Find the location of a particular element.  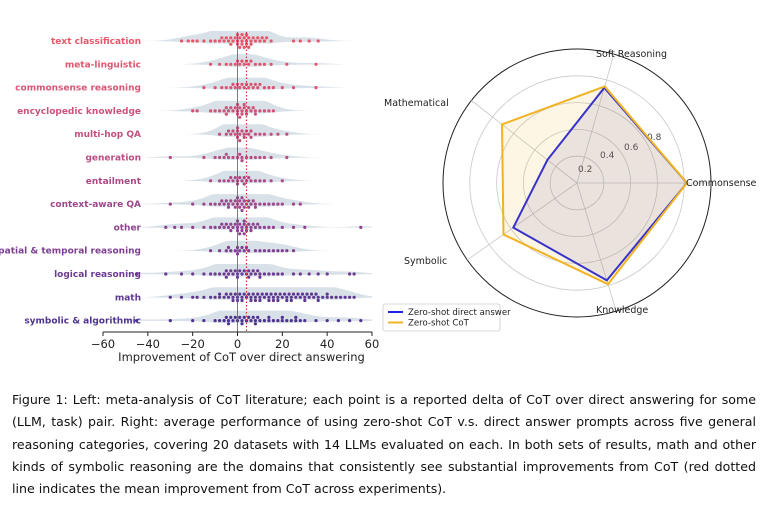

x-tick-label: −40 is located at coordinates (148, 344).